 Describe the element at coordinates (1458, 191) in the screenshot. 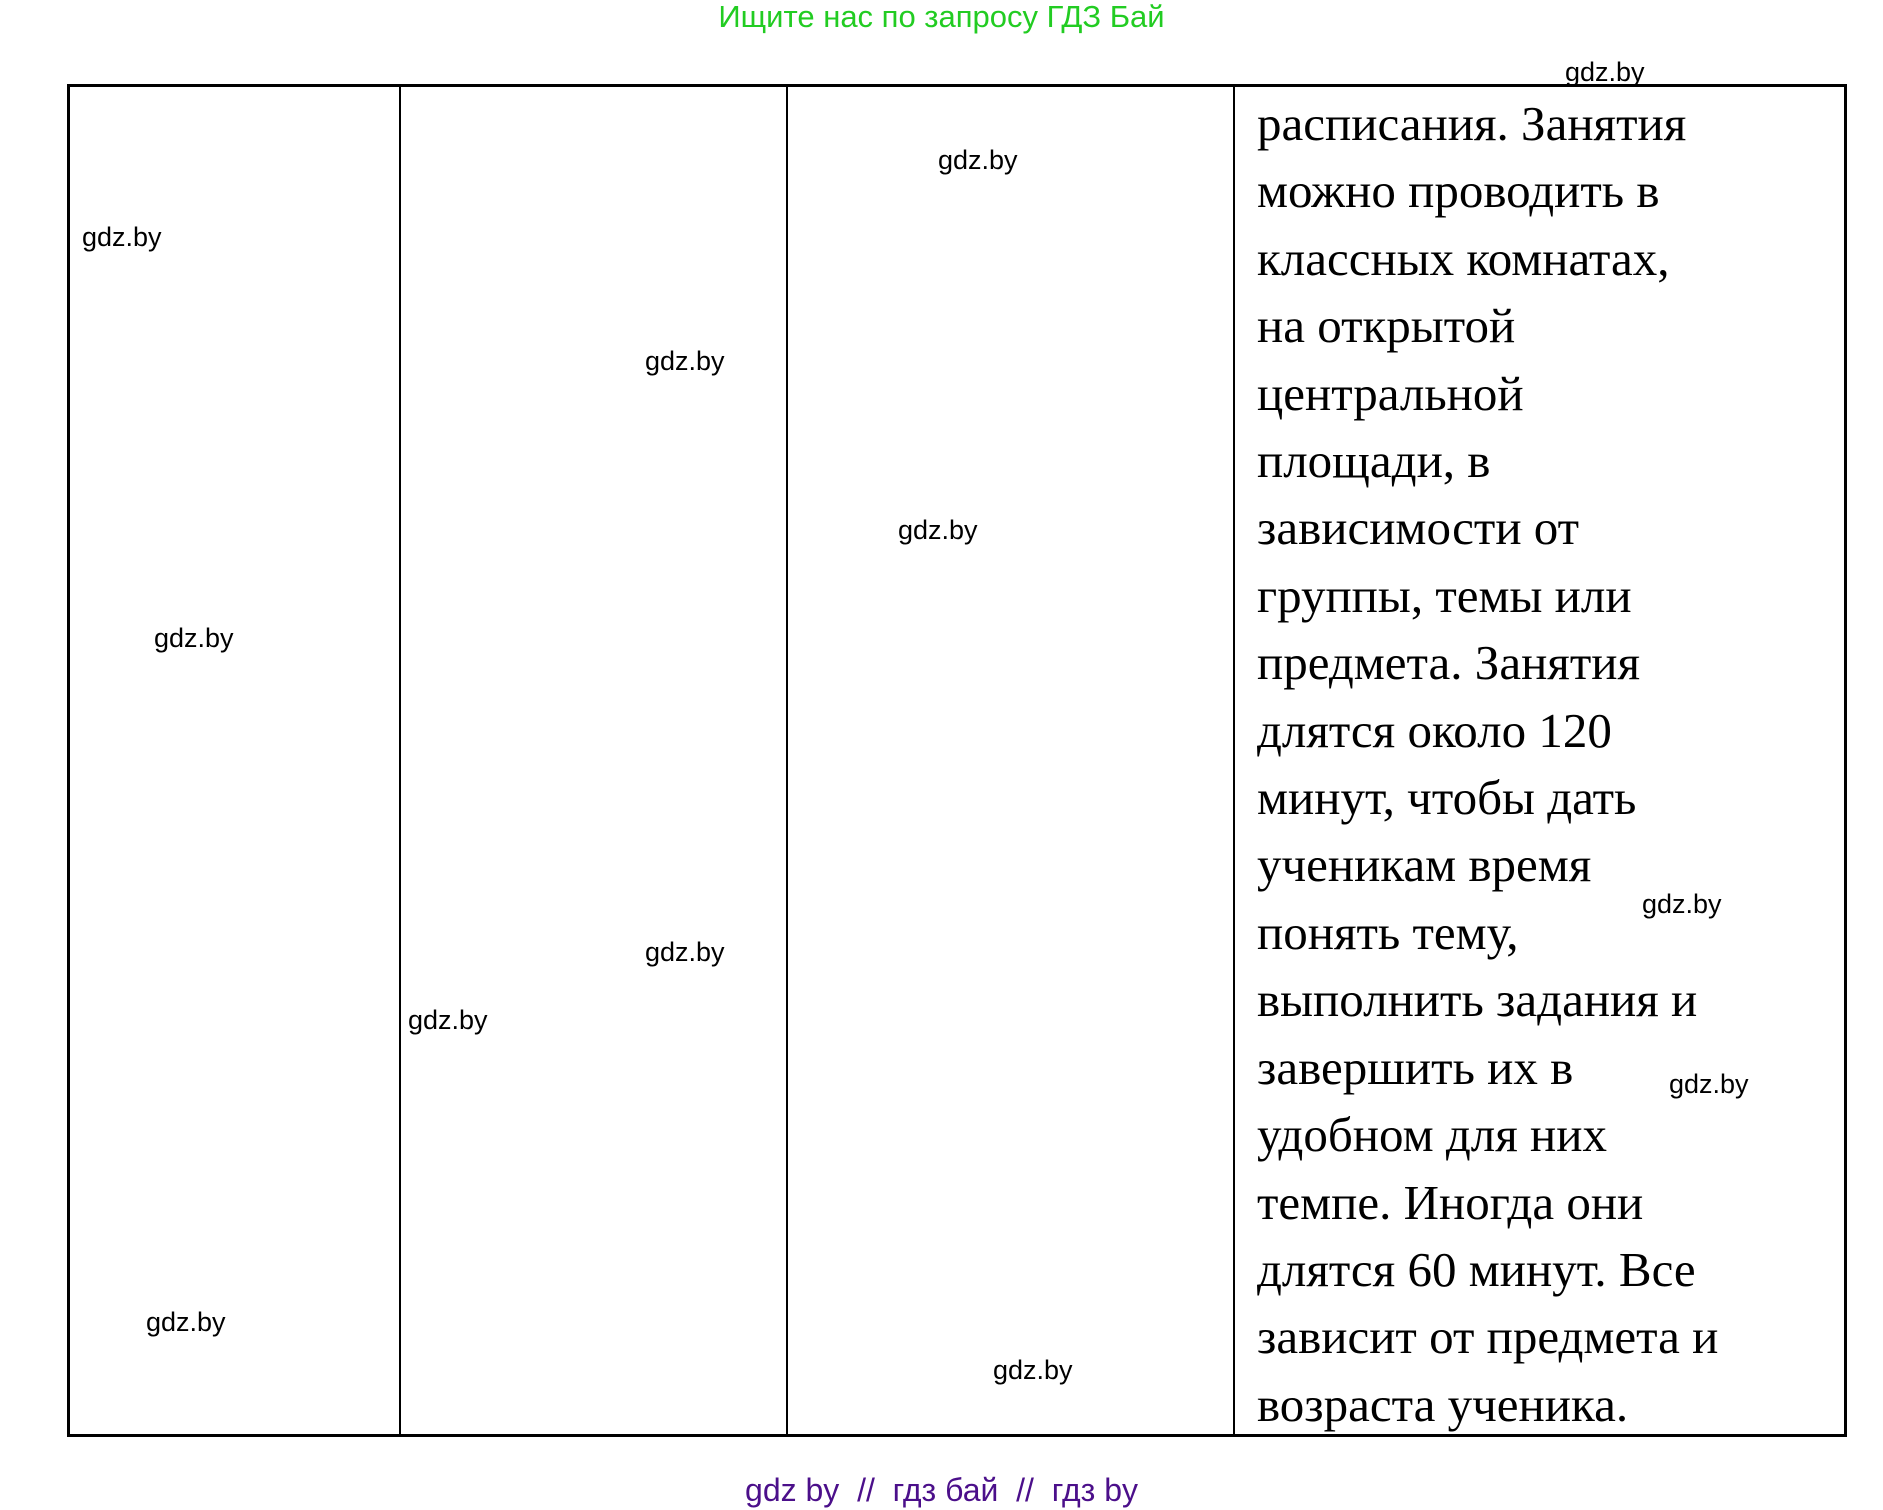

I see `text-line: можно проводить в` at that location.